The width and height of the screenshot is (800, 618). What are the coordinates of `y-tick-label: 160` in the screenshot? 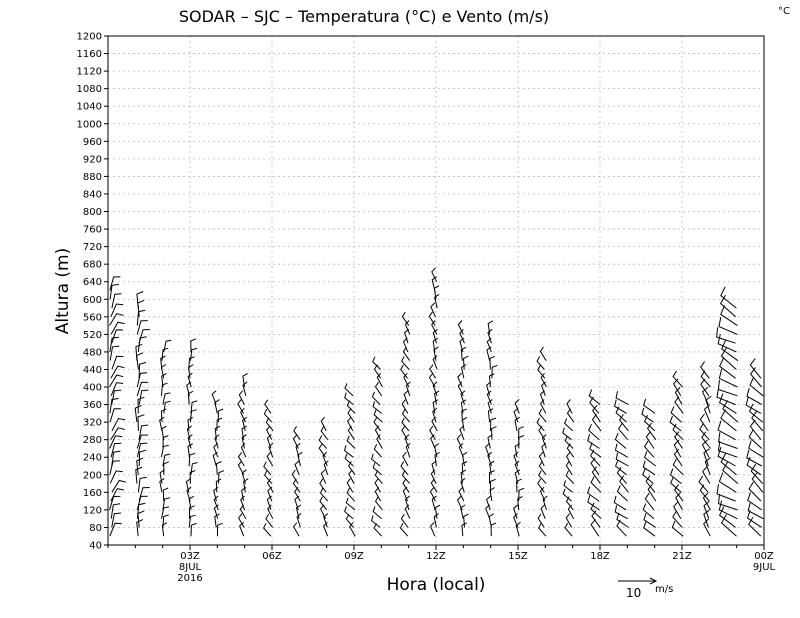 It's located at (92, 493).